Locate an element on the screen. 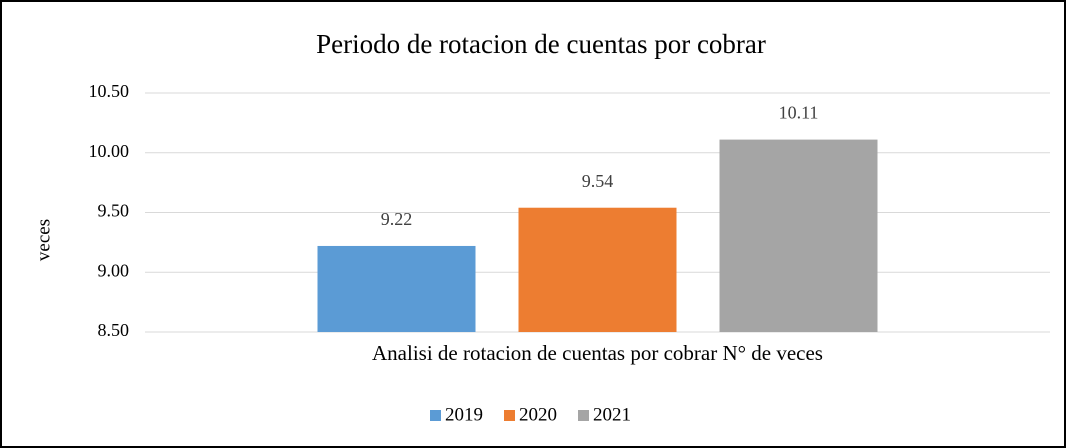 This screenshot has height=448, width=1066. y-tick-label: 9.00 is located at coordinates (114, 270).